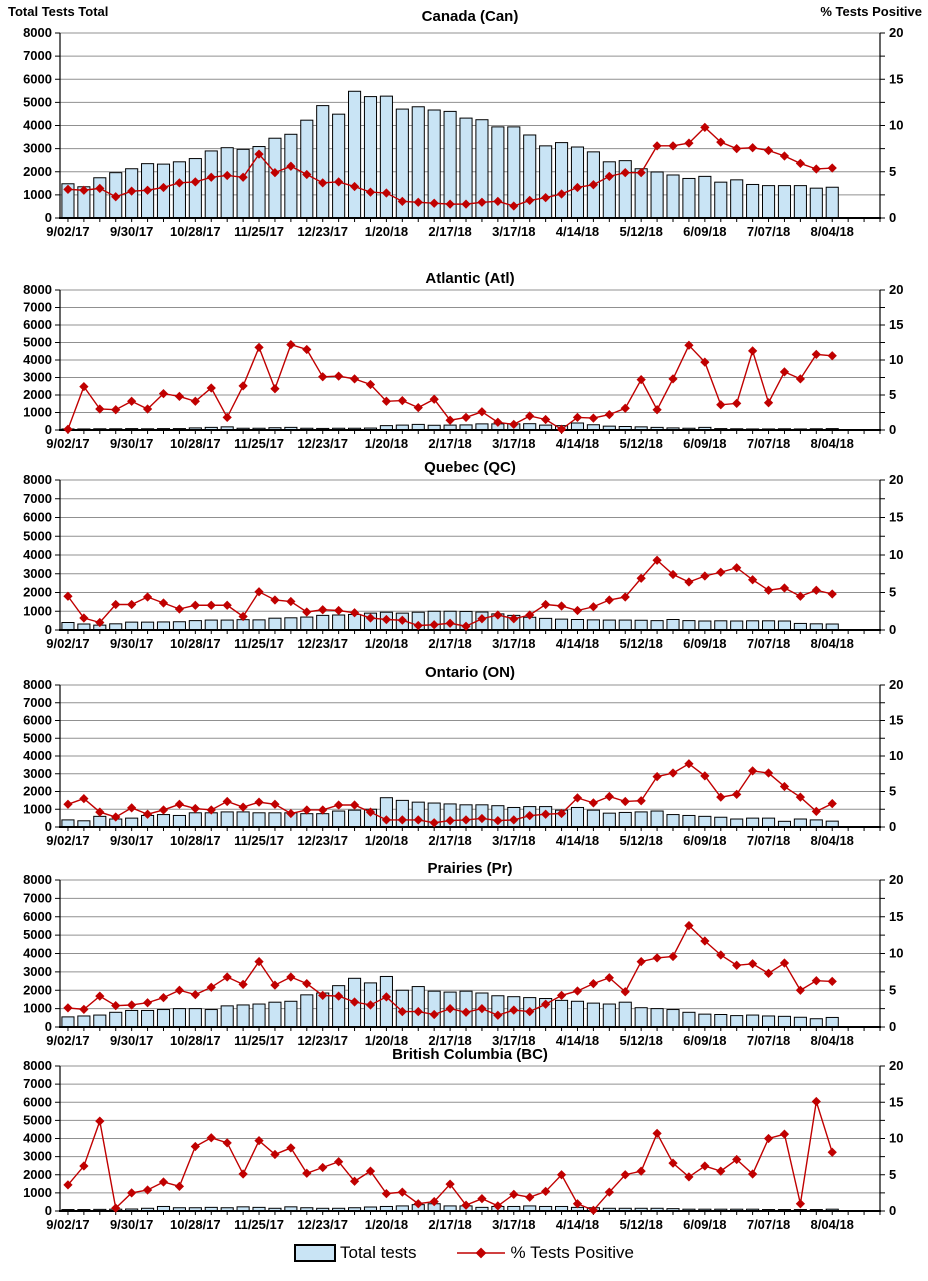 This screenshot has height=1281, width=928. What do you see at coordinates (37, 702) in the screenshot?
I see `svg-text: 7000` at bounding box center [37, 702].